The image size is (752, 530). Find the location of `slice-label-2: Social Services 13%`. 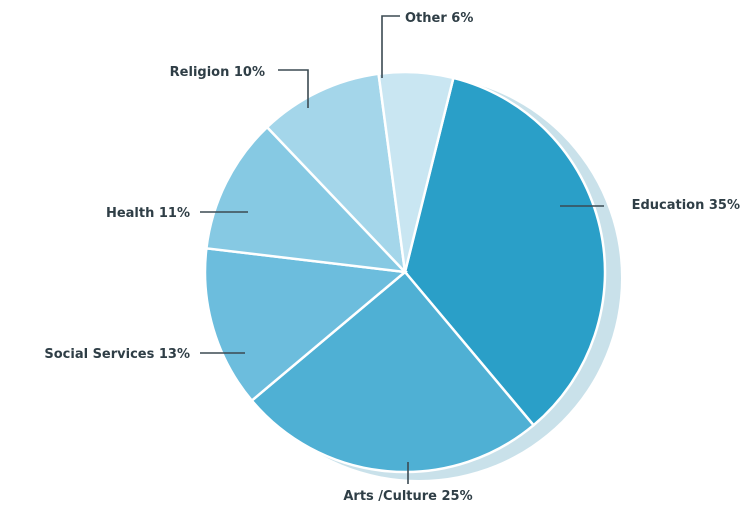

slice-label-2: Social Services 13% is located at coordinates (117, 354).